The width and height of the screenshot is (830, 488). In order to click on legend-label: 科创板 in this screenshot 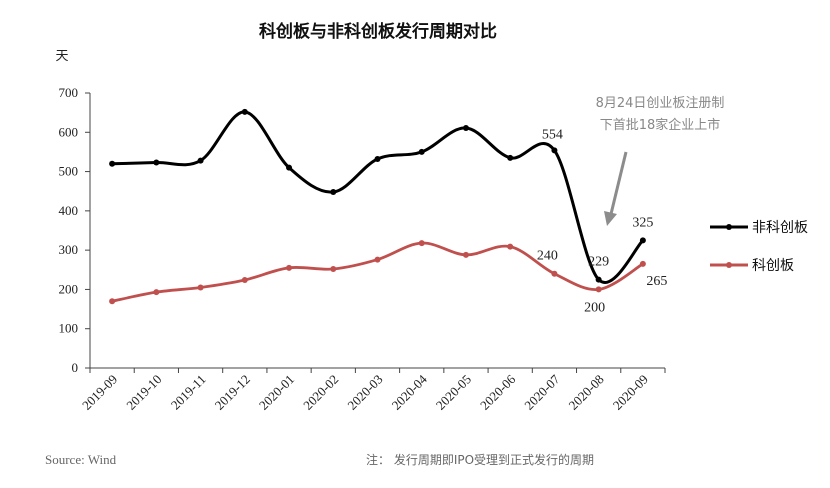, I will do `click(773, 266)`.